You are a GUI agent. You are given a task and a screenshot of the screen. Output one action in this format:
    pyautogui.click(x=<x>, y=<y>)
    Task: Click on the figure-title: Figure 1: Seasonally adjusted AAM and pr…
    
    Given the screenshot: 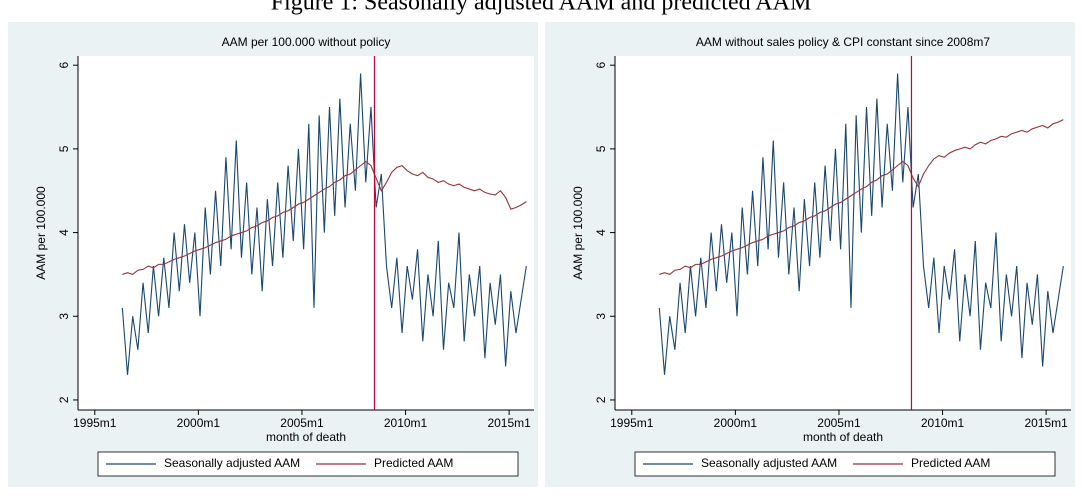 What is the action you would take?
    pyautogui.click(x=541, y=8)
    